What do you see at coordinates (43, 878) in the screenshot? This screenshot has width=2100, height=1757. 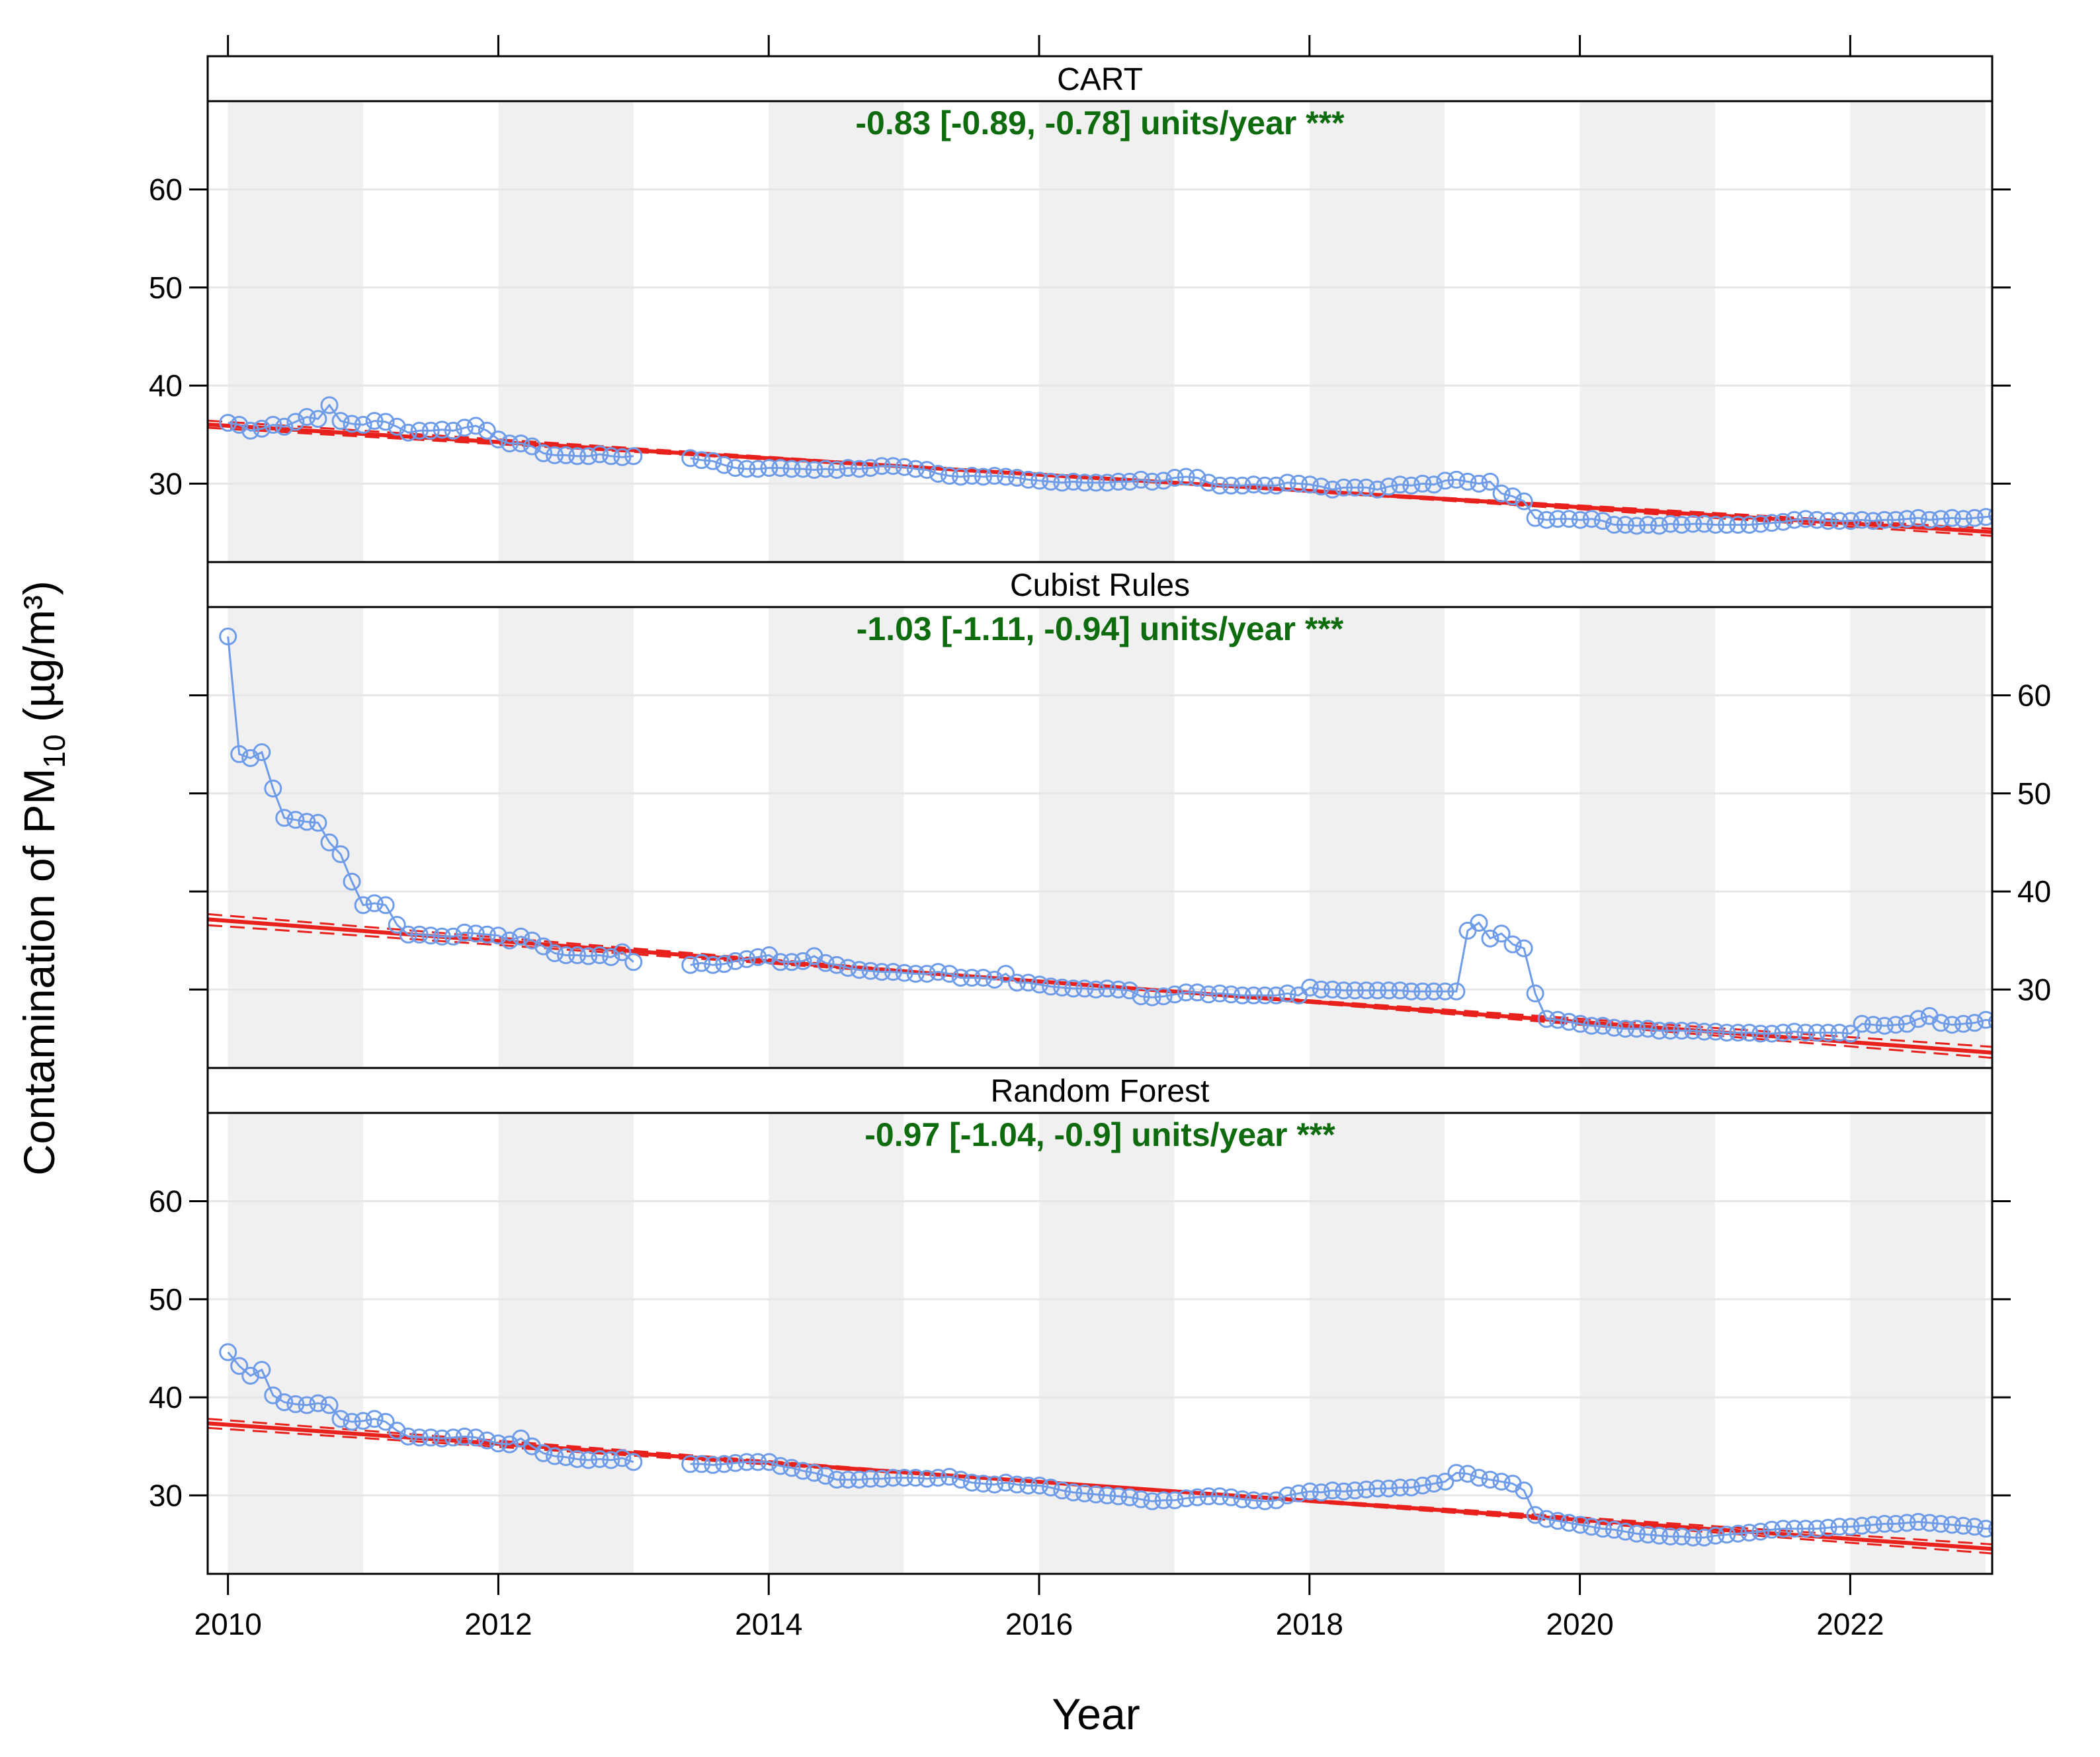 I see `y-axis-title: Contamination of PM10 (µg/m³)` at bounding box center [43, 878].